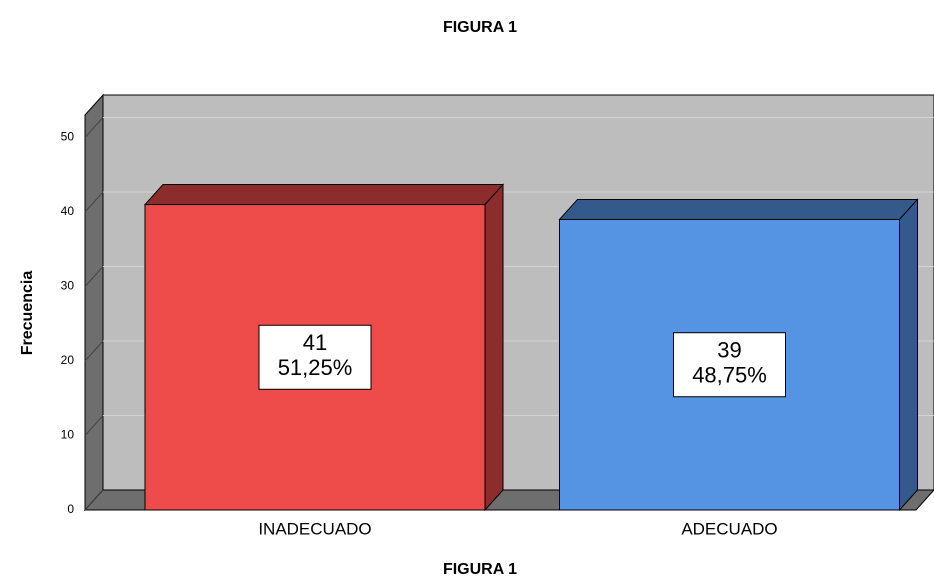 The width and height of the screenshot is (934, 580). Describe the element at coordinates (68, 435) in the screenshot. I see `y-tick-label: 10` at that location.